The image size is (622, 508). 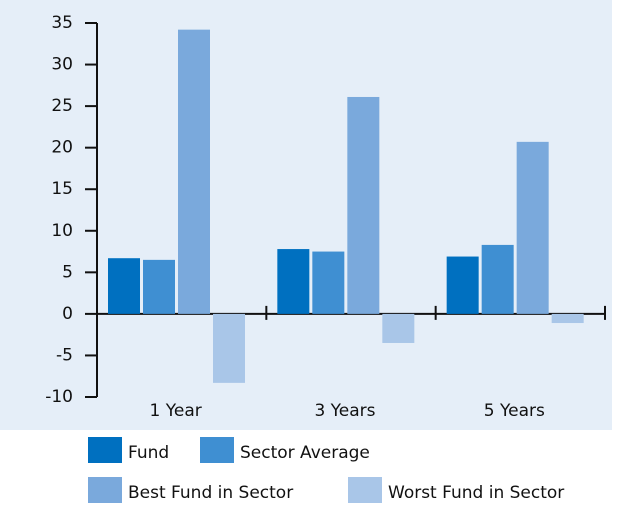 What do you see at coordinates (62, 231) in the screenshot?
I see `y-tick-label: 10` at bounding box center [62, 231].